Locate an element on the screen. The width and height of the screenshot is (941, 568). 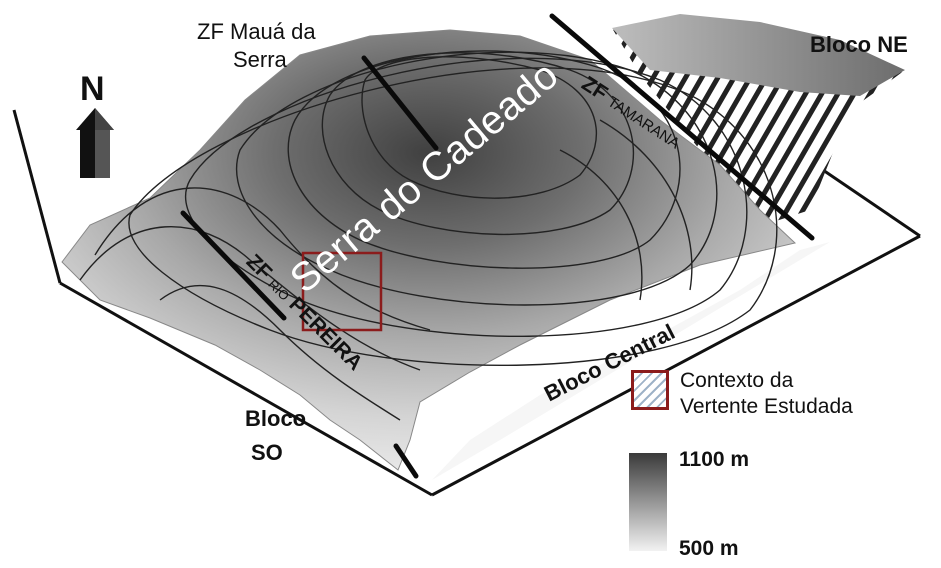
study-area-legend-swatch is located at coordinates (650, 390).